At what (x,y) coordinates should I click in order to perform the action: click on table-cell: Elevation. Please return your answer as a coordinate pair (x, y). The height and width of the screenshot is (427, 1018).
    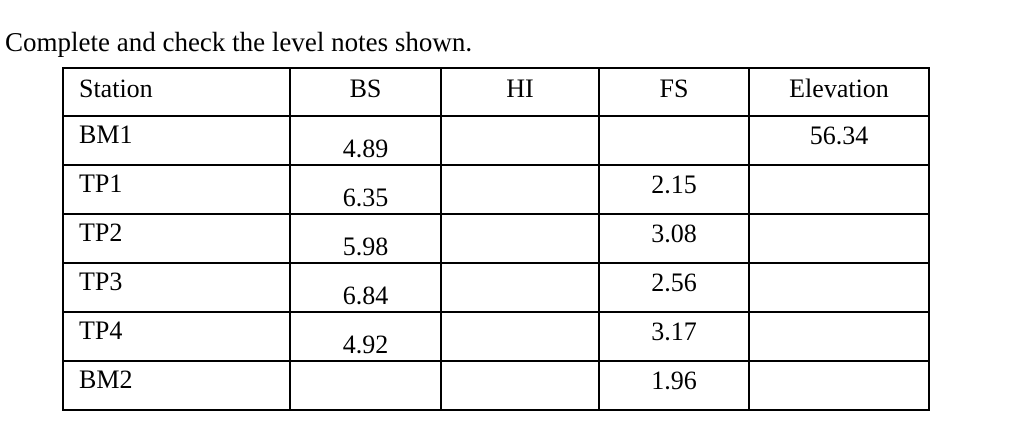
    Looking at the image, I should click on (839, 92).